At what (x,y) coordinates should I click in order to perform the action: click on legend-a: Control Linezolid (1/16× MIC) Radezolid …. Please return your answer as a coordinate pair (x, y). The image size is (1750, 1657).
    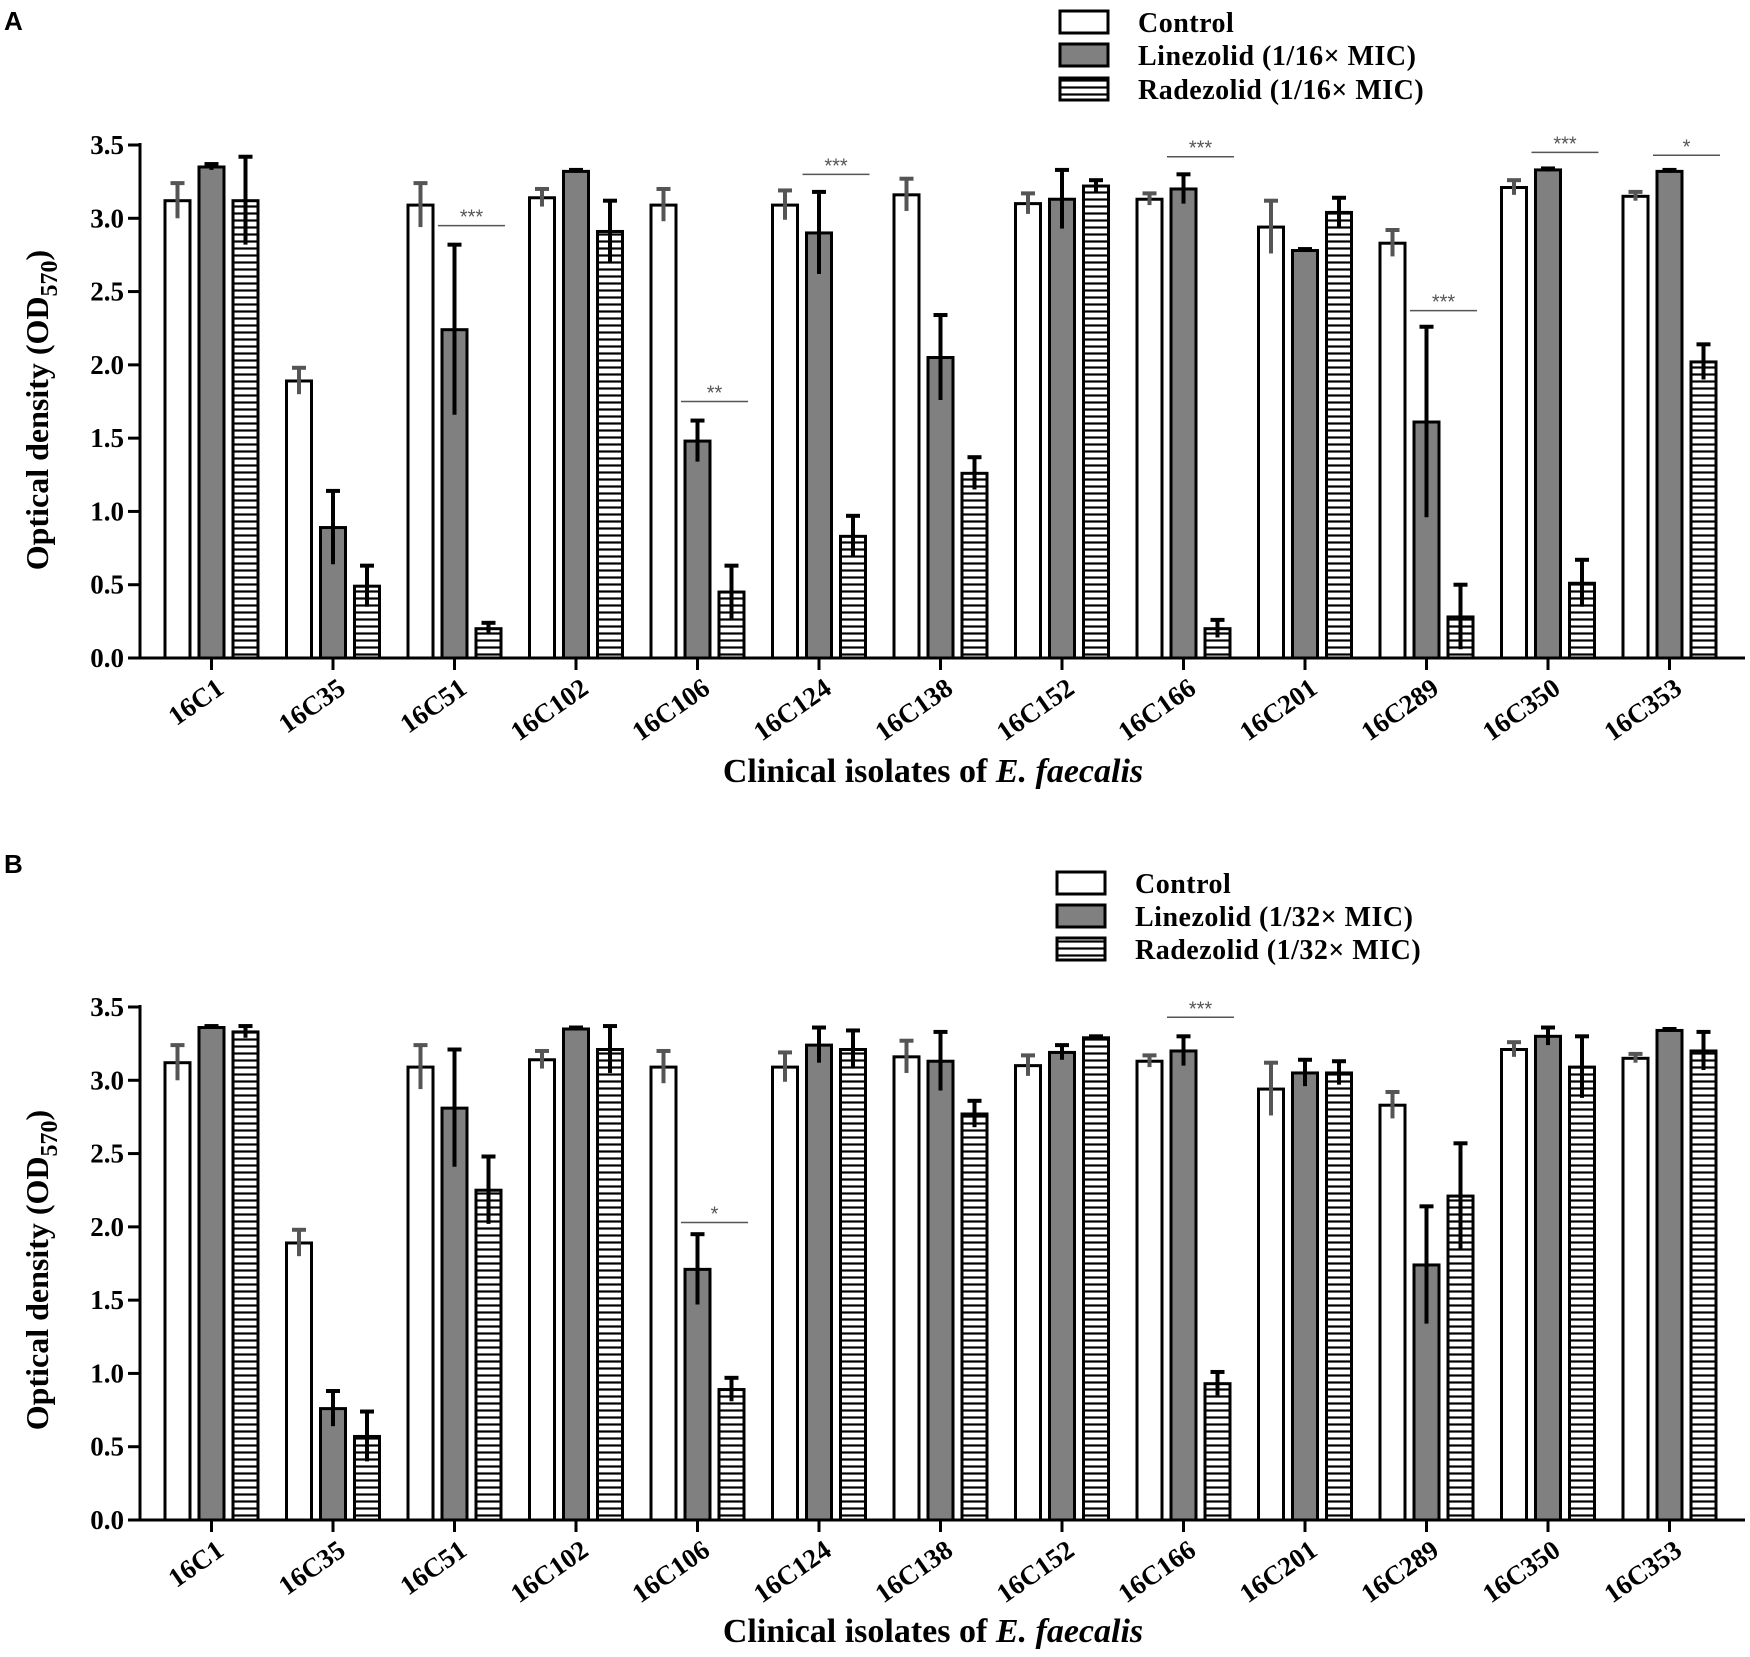
    Looking at the image, I should click on (1241, 57).